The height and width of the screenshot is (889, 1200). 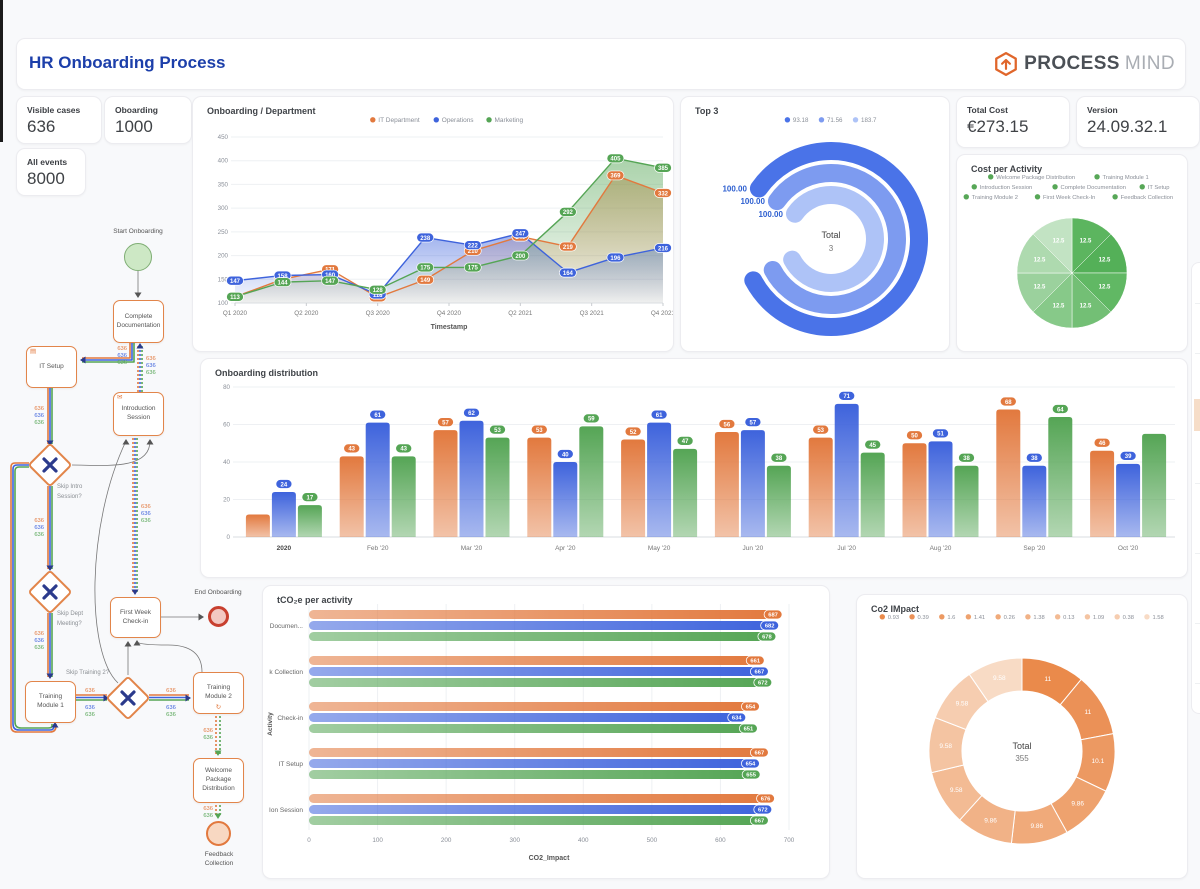 What do you see at coordinates (1007, 169) in the screenshot?
I see `cost-per-activity-title: Cost per Activity` at bounding box center [1007, 169].